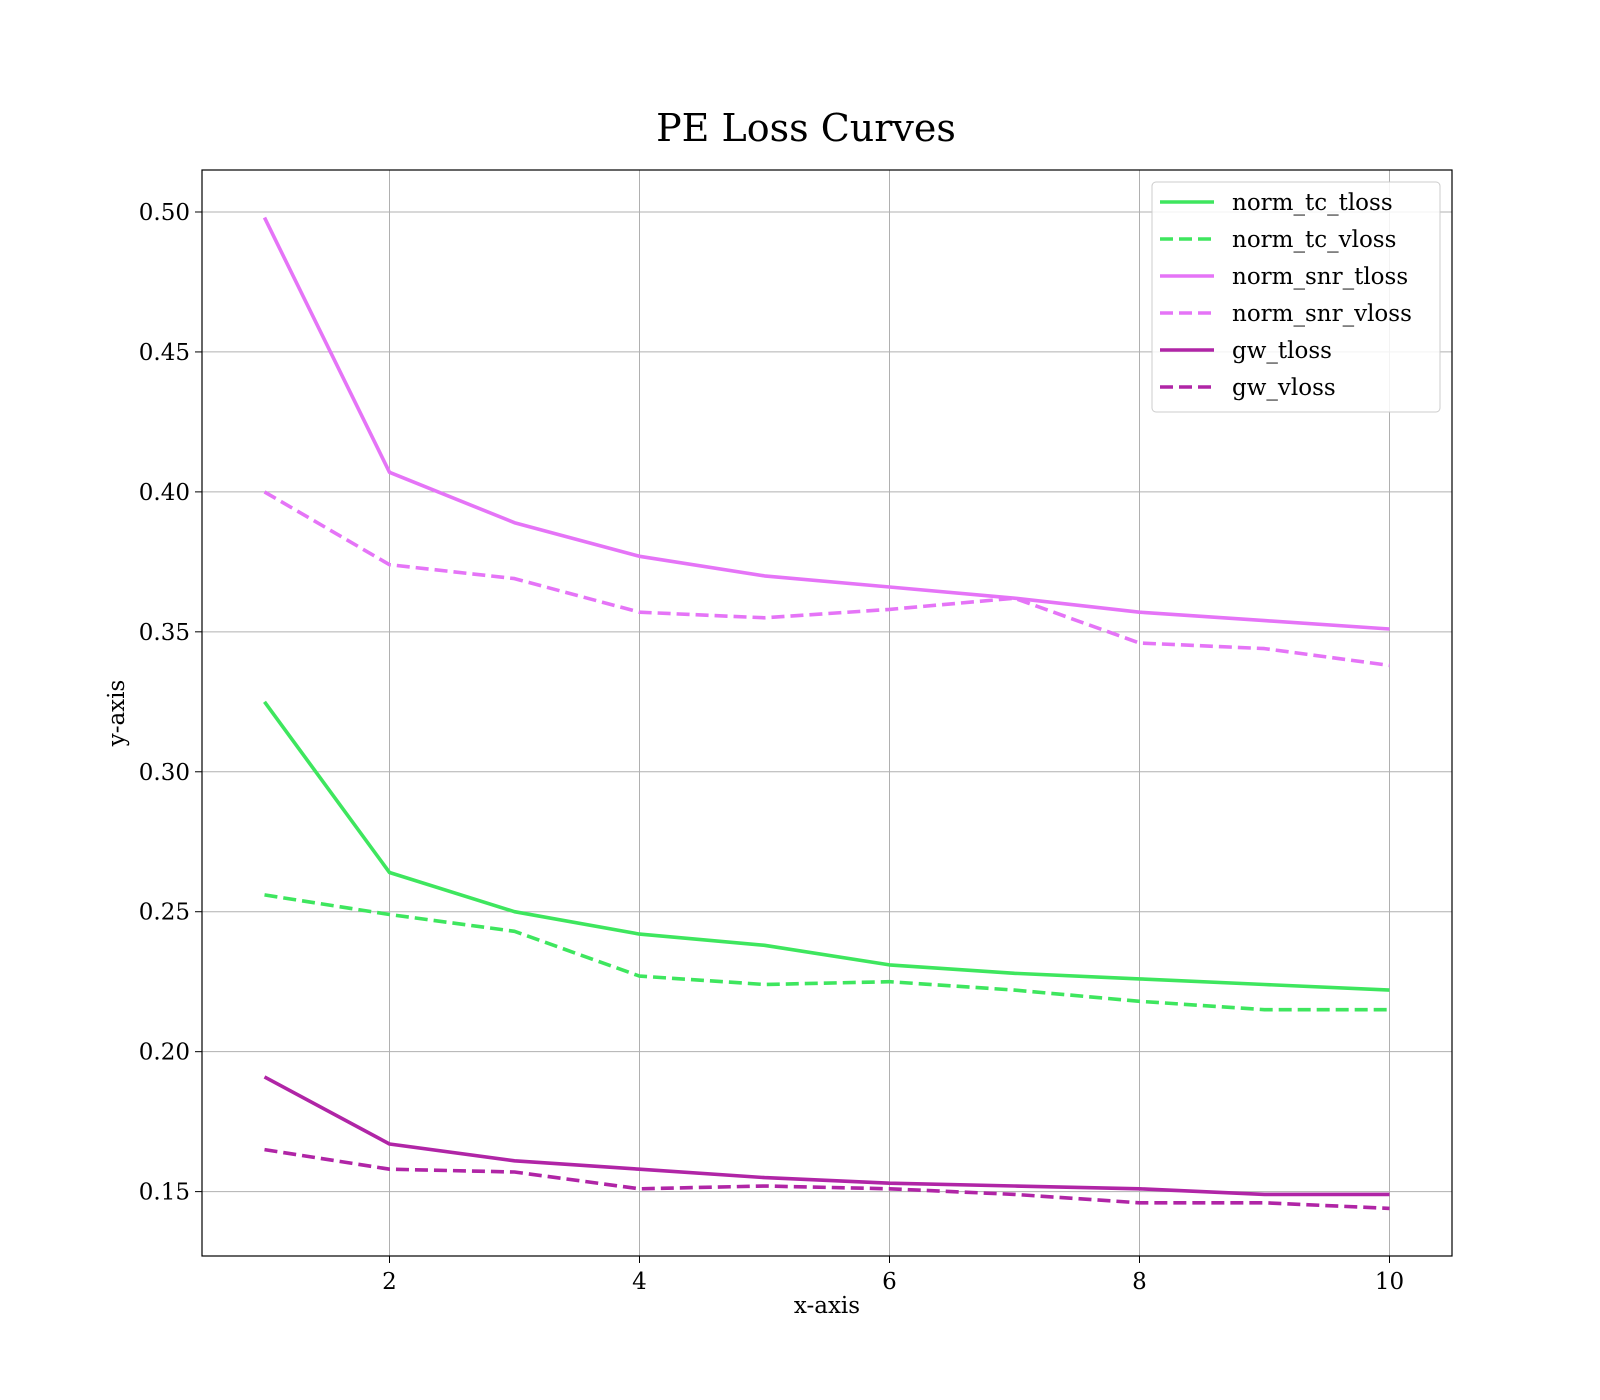 This screenshot has height=1400, width=1600. Describe the element at coordinates (827, 1179) in the screenshot. I see `series-line-gw-vloss` at that location.